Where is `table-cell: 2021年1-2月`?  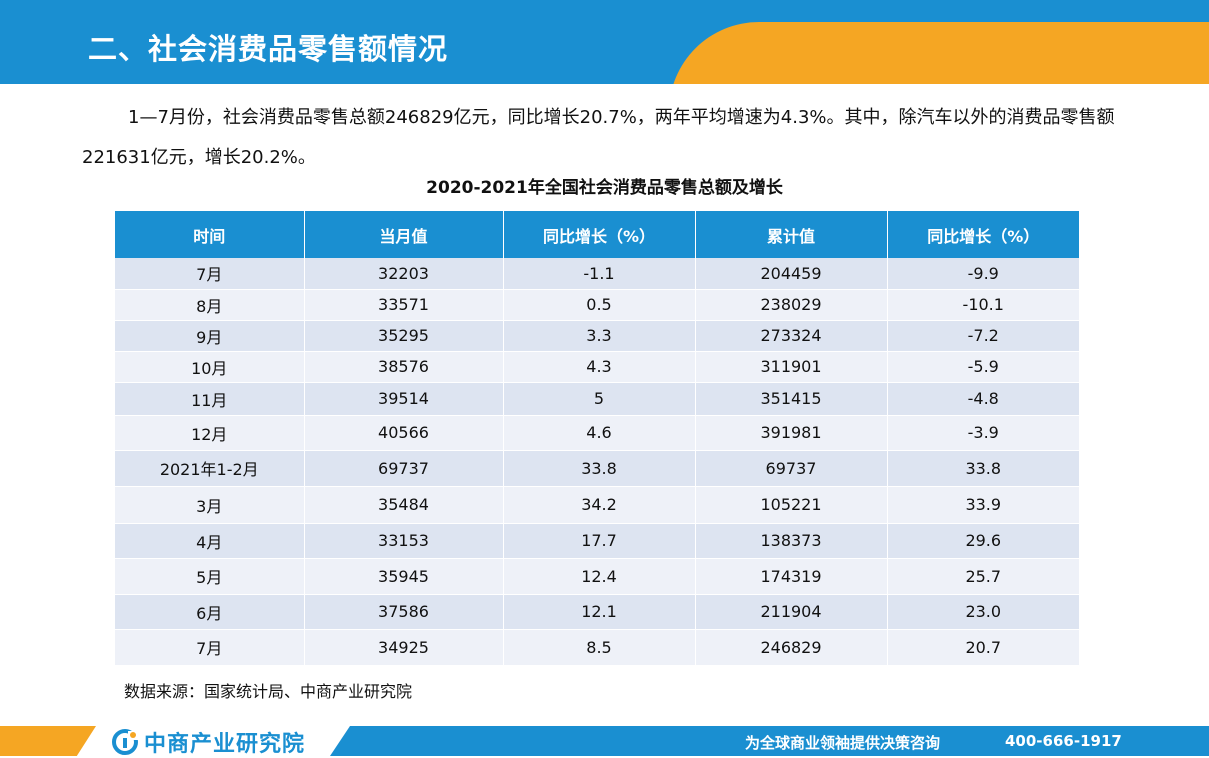 table-cell: 2021年1-2月 is located at coordinates (210, 468).